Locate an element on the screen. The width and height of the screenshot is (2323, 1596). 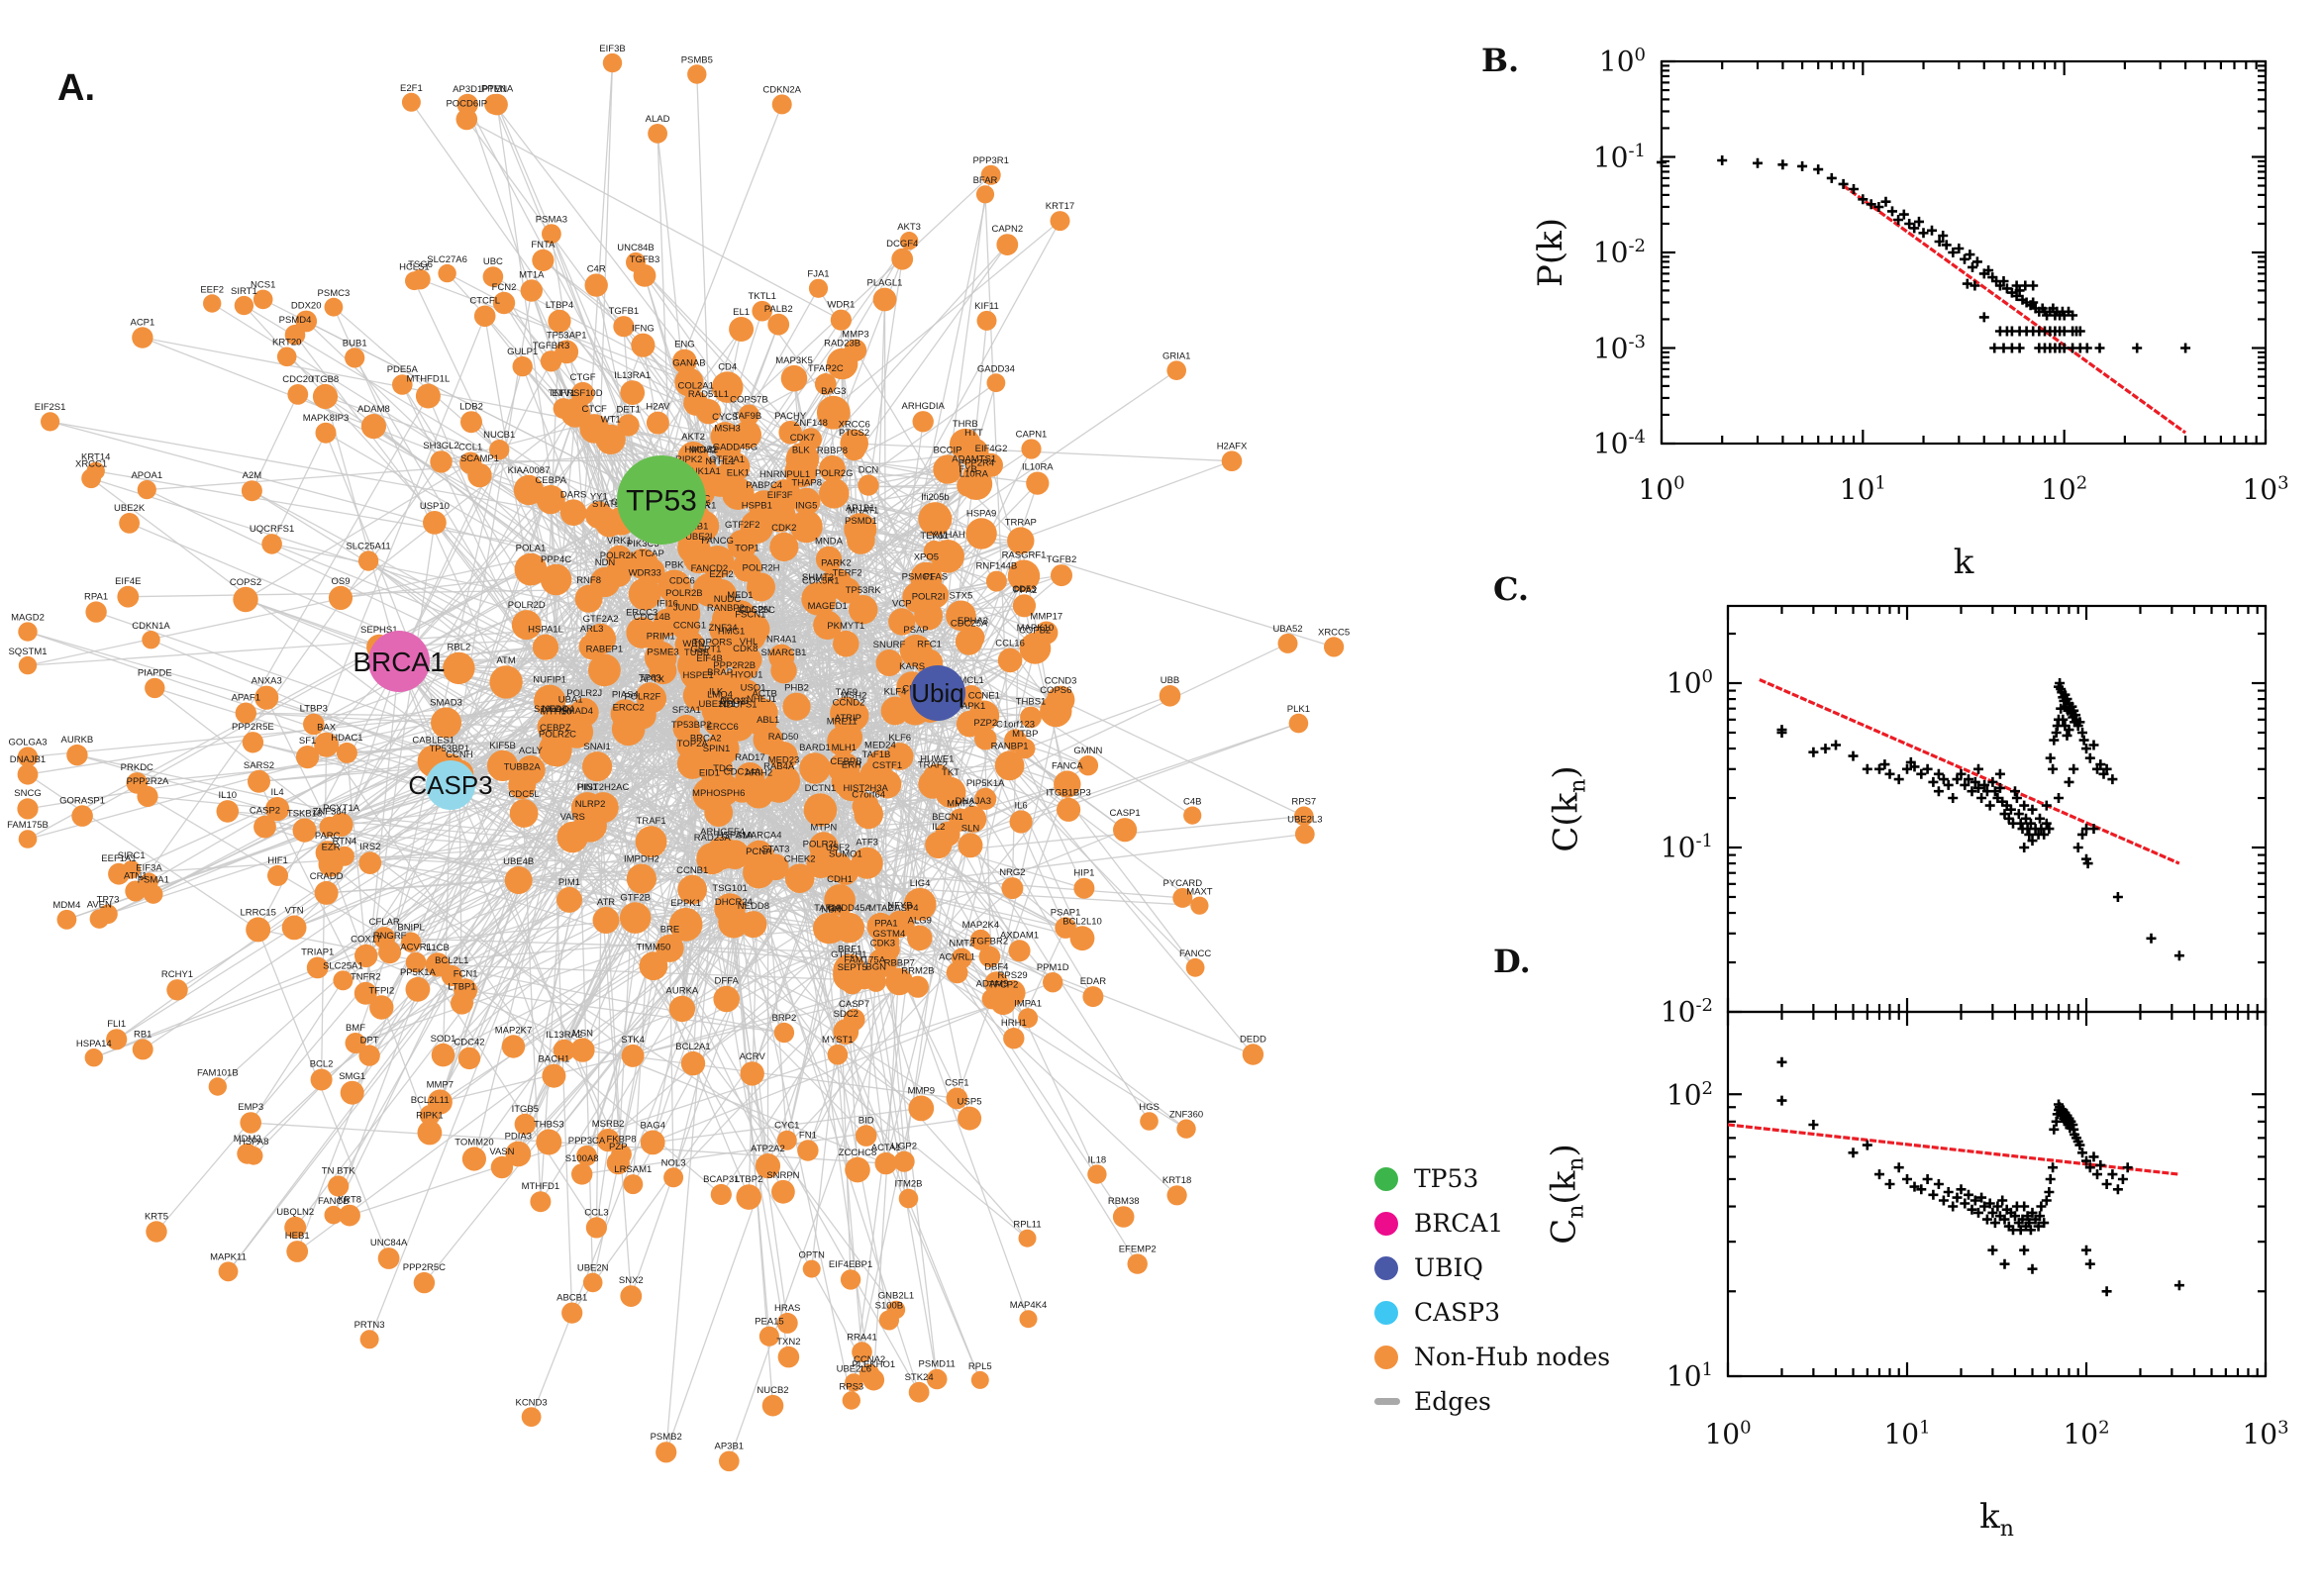
network-node-label: GTF2F2 is located at coordinates (742, 525).